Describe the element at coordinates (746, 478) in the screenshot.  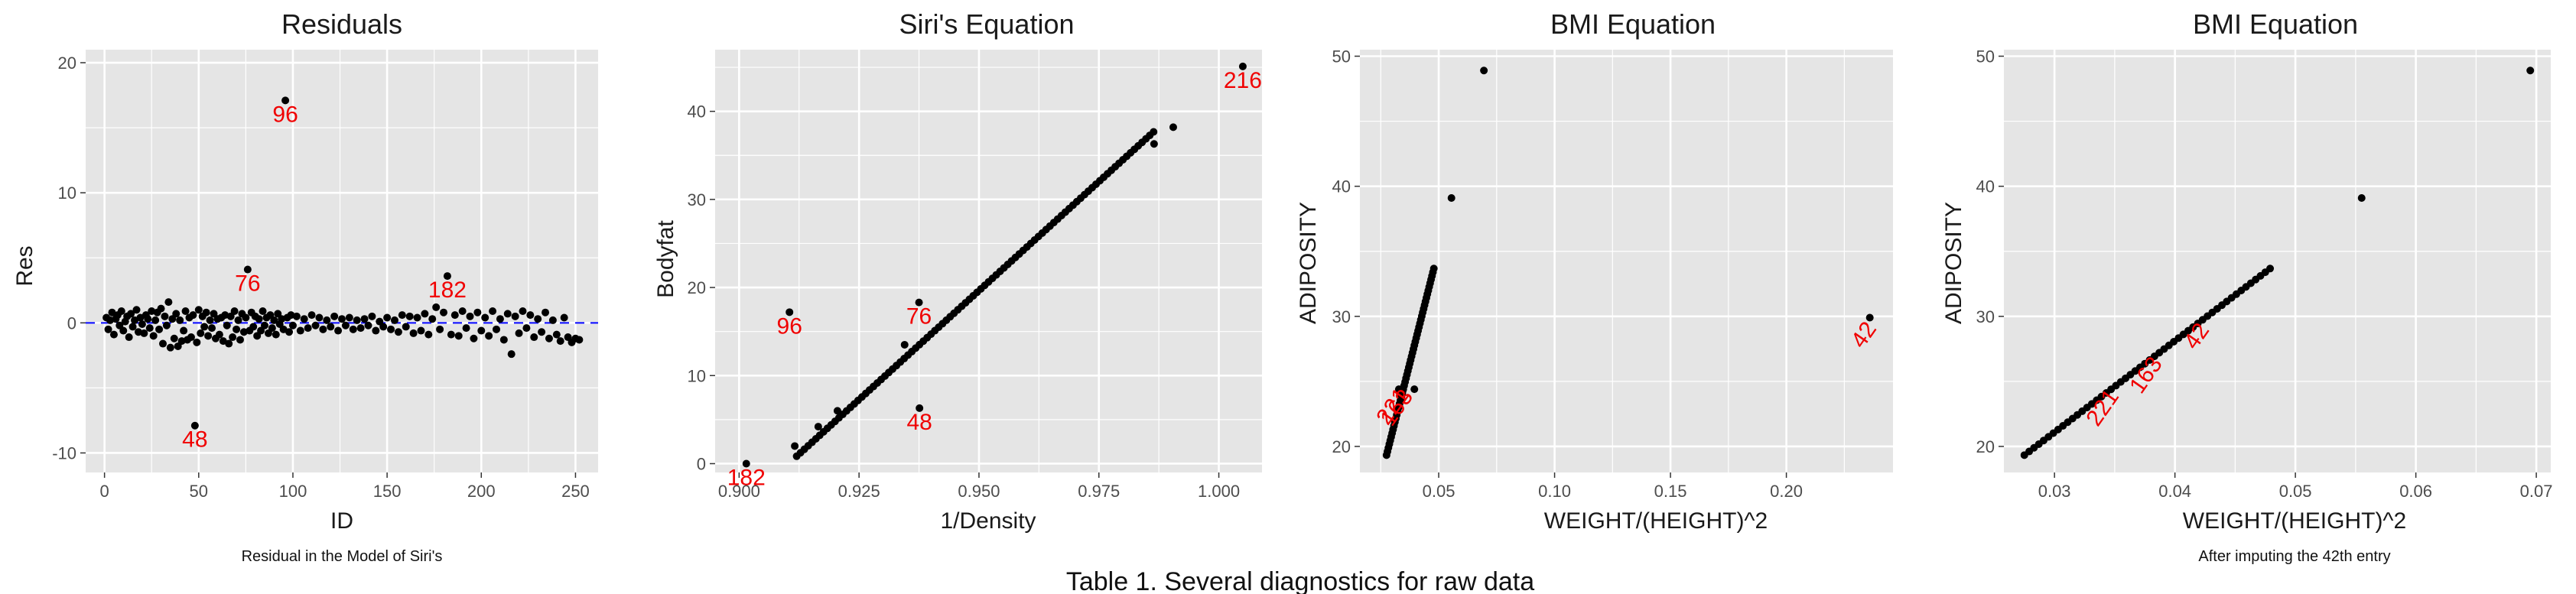
I see `point-label: 182` at that location.